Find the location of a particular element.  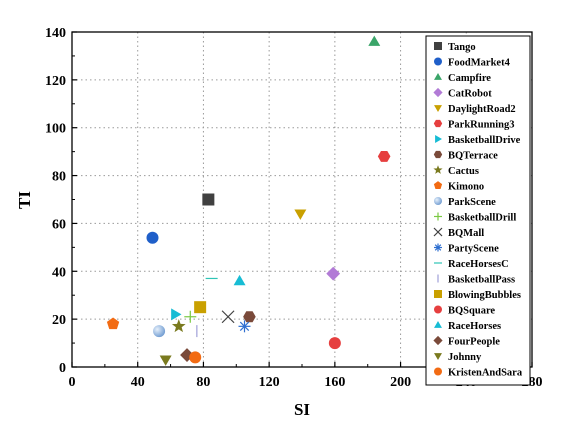

y-tick-label: 60 is located at coordinates (59, 224).